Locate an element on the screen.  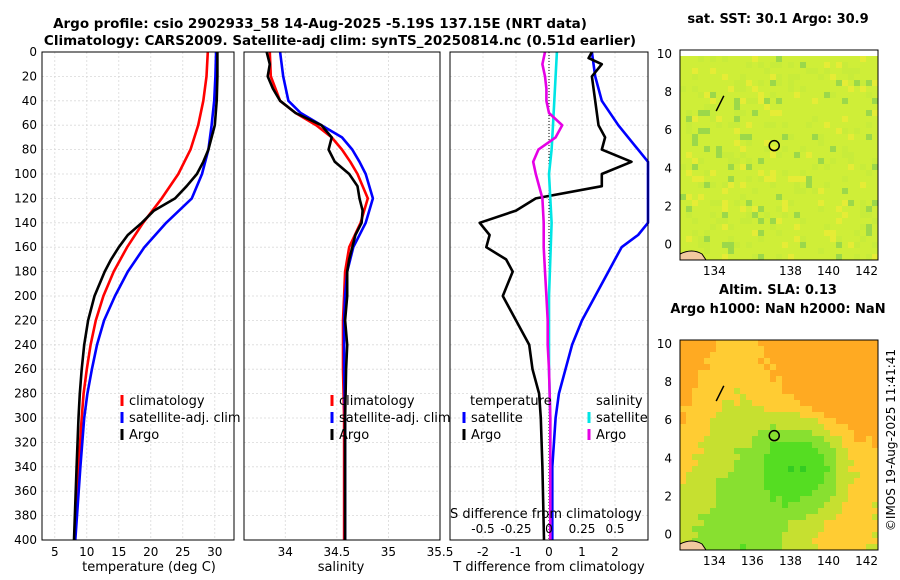
s-tick-label: 0 is located at coordinates (549, 529).